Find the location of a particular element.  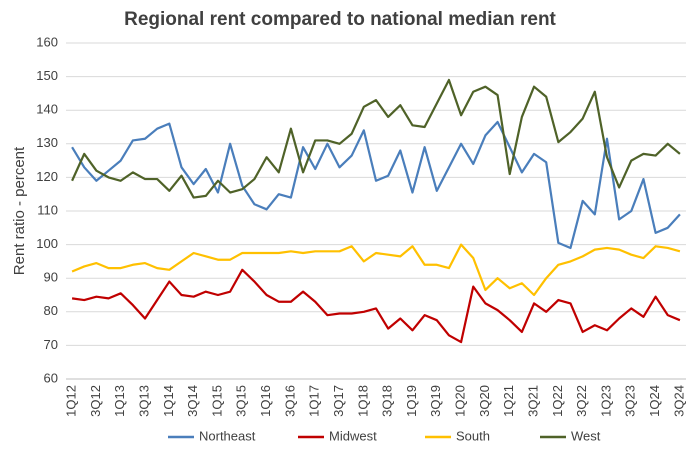

x-tick-label: 1Q19 is located at coordinates (411, 401).